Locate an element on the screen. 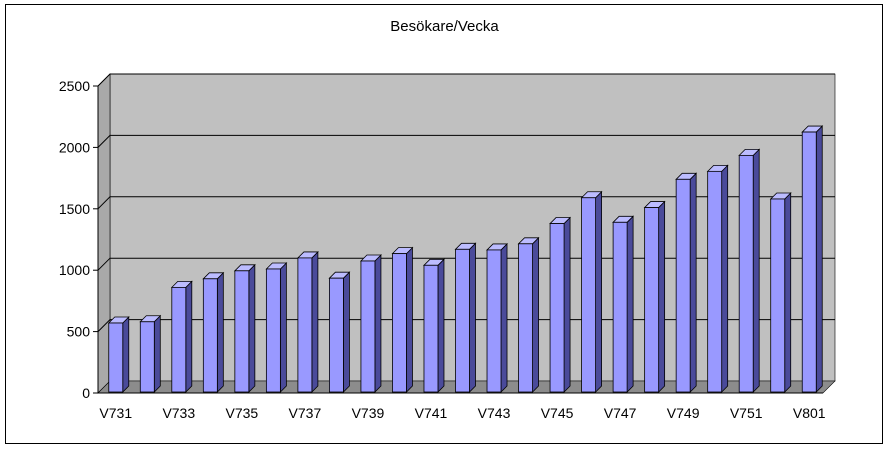 The height and width of the screenshot is (450, 889). y-tick-label: 500 is located at coordinates (79, 332).